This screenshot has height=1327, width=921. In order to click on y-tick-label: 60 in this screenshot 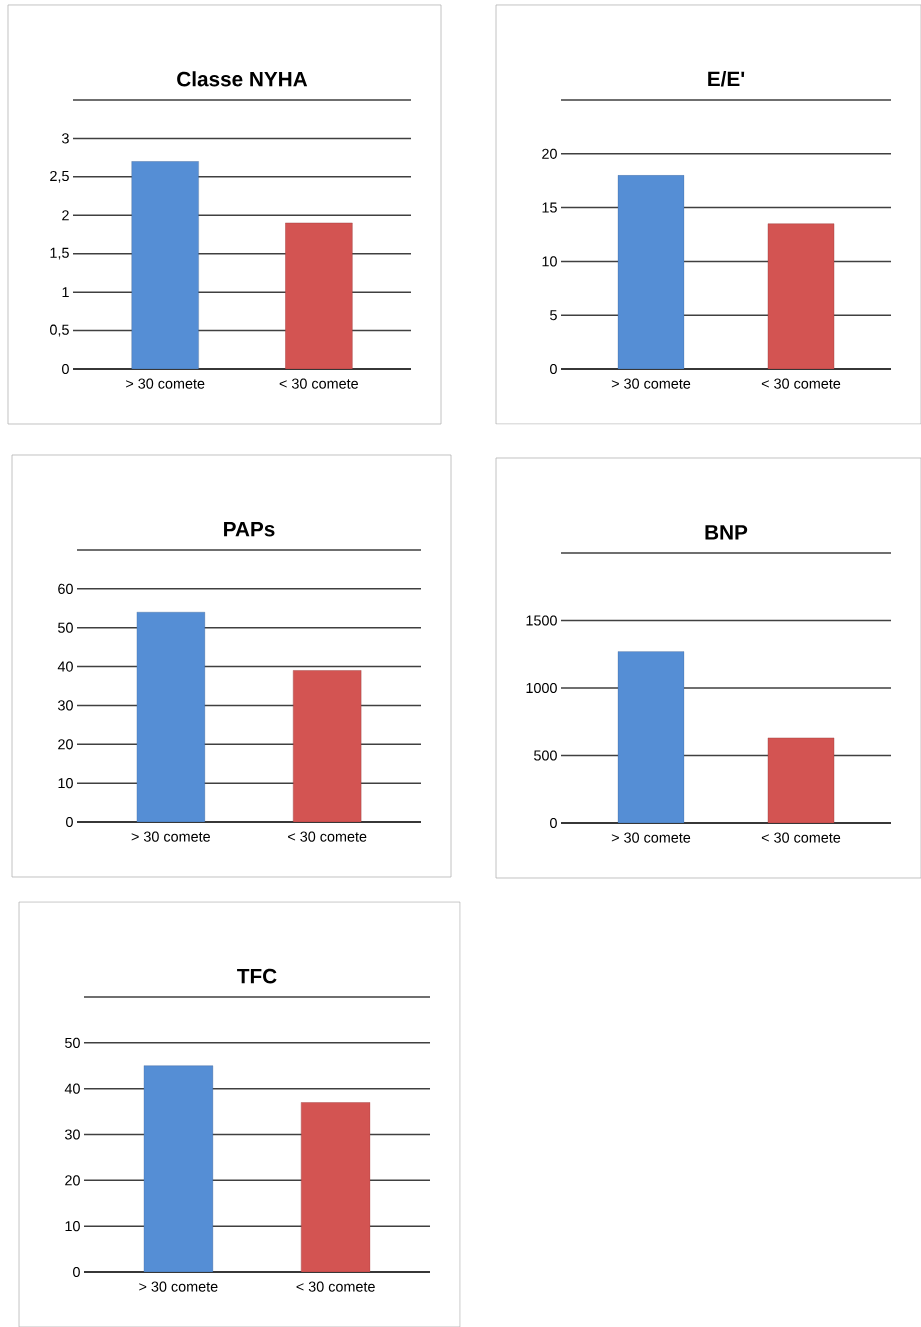, I will do `click(65, 588)`.